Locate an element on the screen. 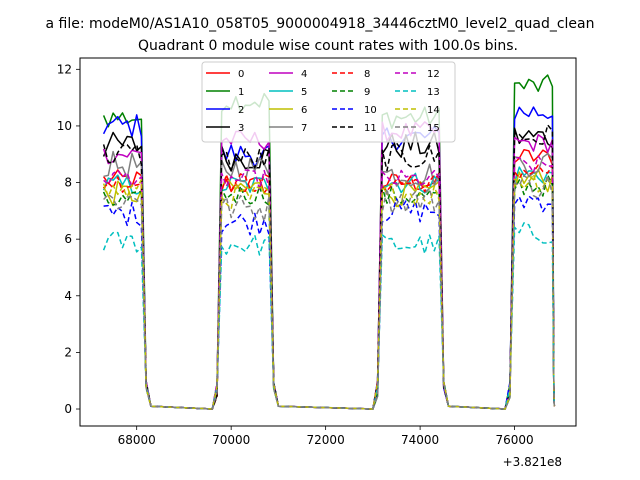  x-tick-label: 74000 is located at coordinates (420, 440).